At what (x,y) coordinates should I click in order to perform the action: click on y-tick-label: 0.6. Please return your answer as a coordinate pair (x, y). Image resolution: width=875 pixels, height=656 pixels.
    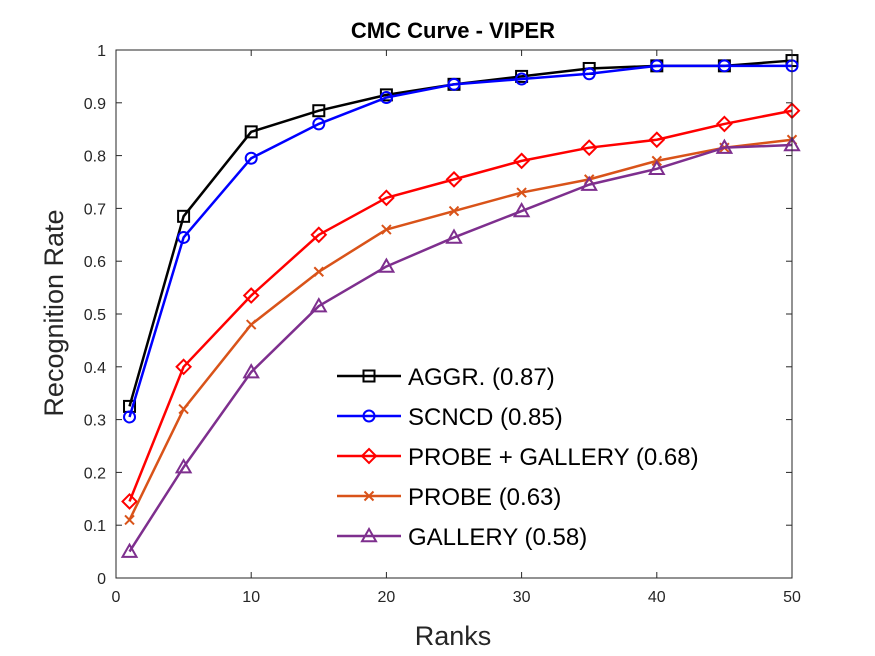
    Looking at the image, I should click on (95, 262).